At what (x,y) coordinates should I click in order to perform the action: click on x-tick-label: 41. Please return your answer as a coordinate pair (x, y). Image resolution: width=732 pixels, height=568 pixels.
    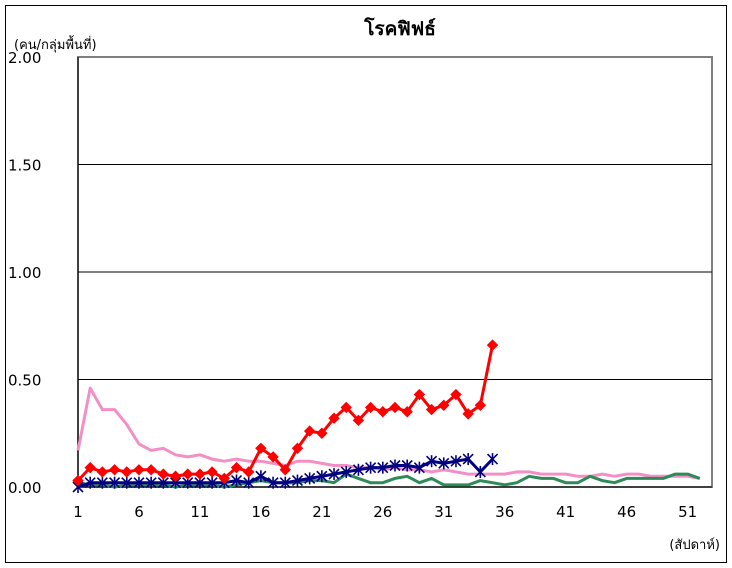
    Looking at the image, I should click on (565, 512).